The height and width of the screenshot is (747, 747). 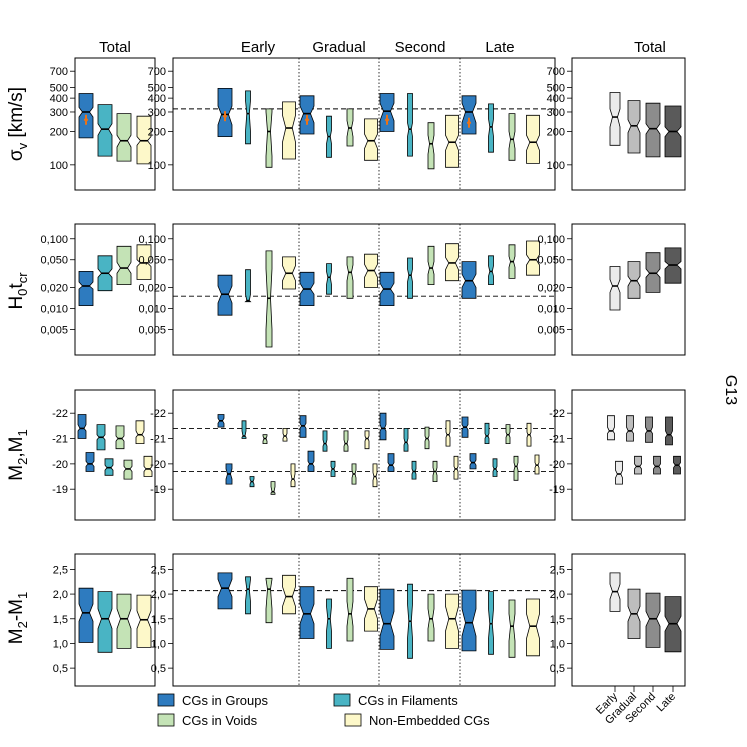 I want to click on title-late: Late, so click(x=499, y=47).